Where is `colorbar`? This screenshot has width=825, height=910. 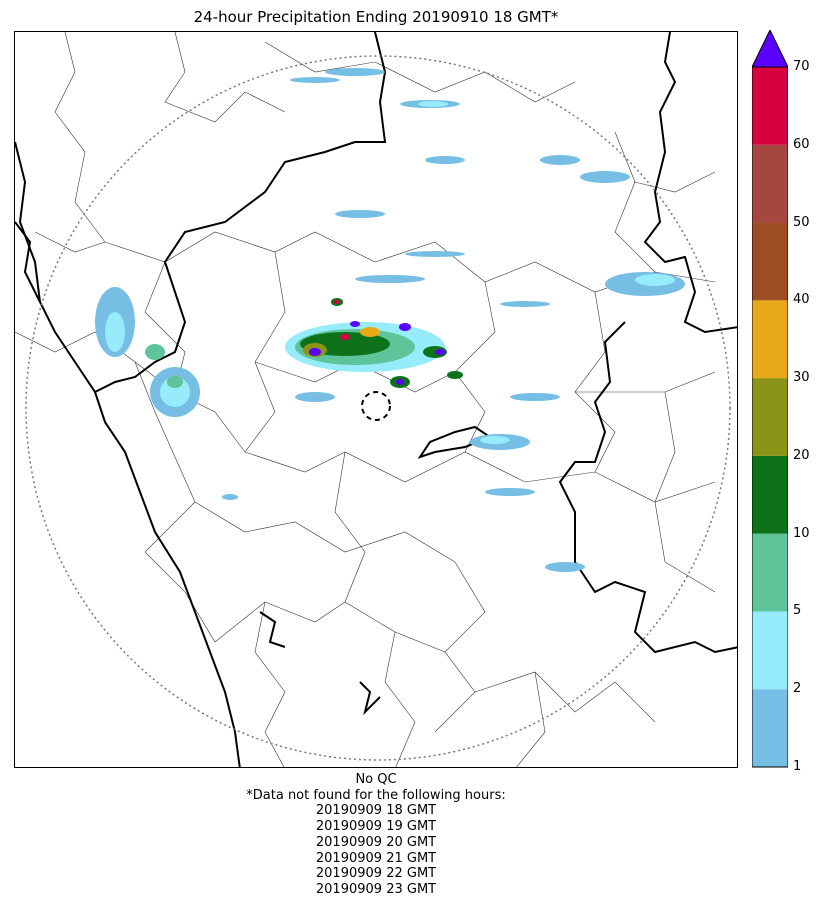 colorbar is located at coordinates (770, 398).